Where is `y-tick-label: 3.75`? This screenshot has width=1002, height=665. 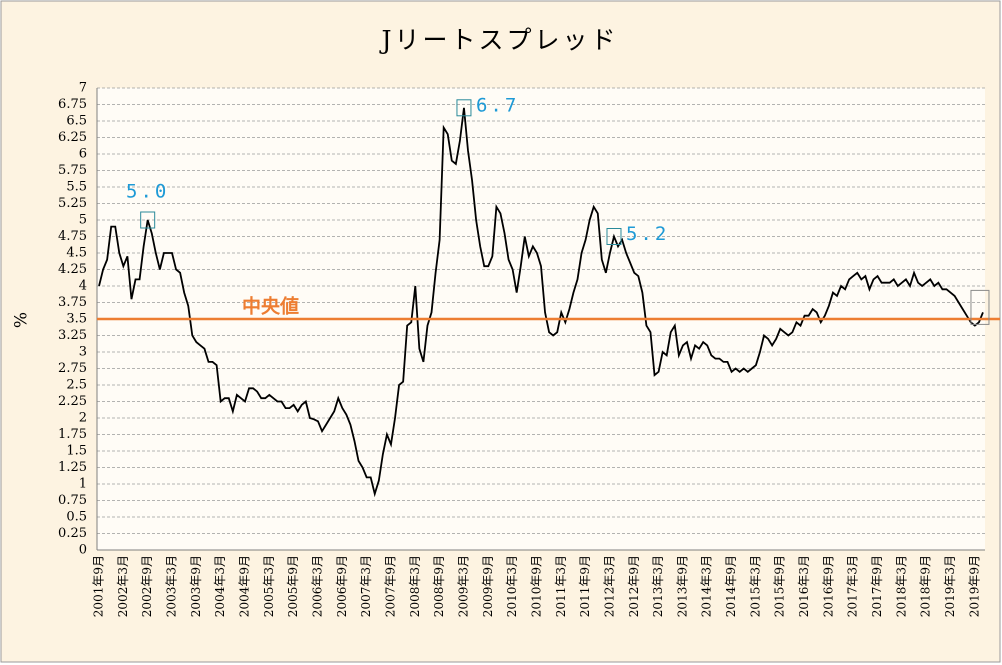
y-tick-label: 3.75 is located at coordinates (72, 302).